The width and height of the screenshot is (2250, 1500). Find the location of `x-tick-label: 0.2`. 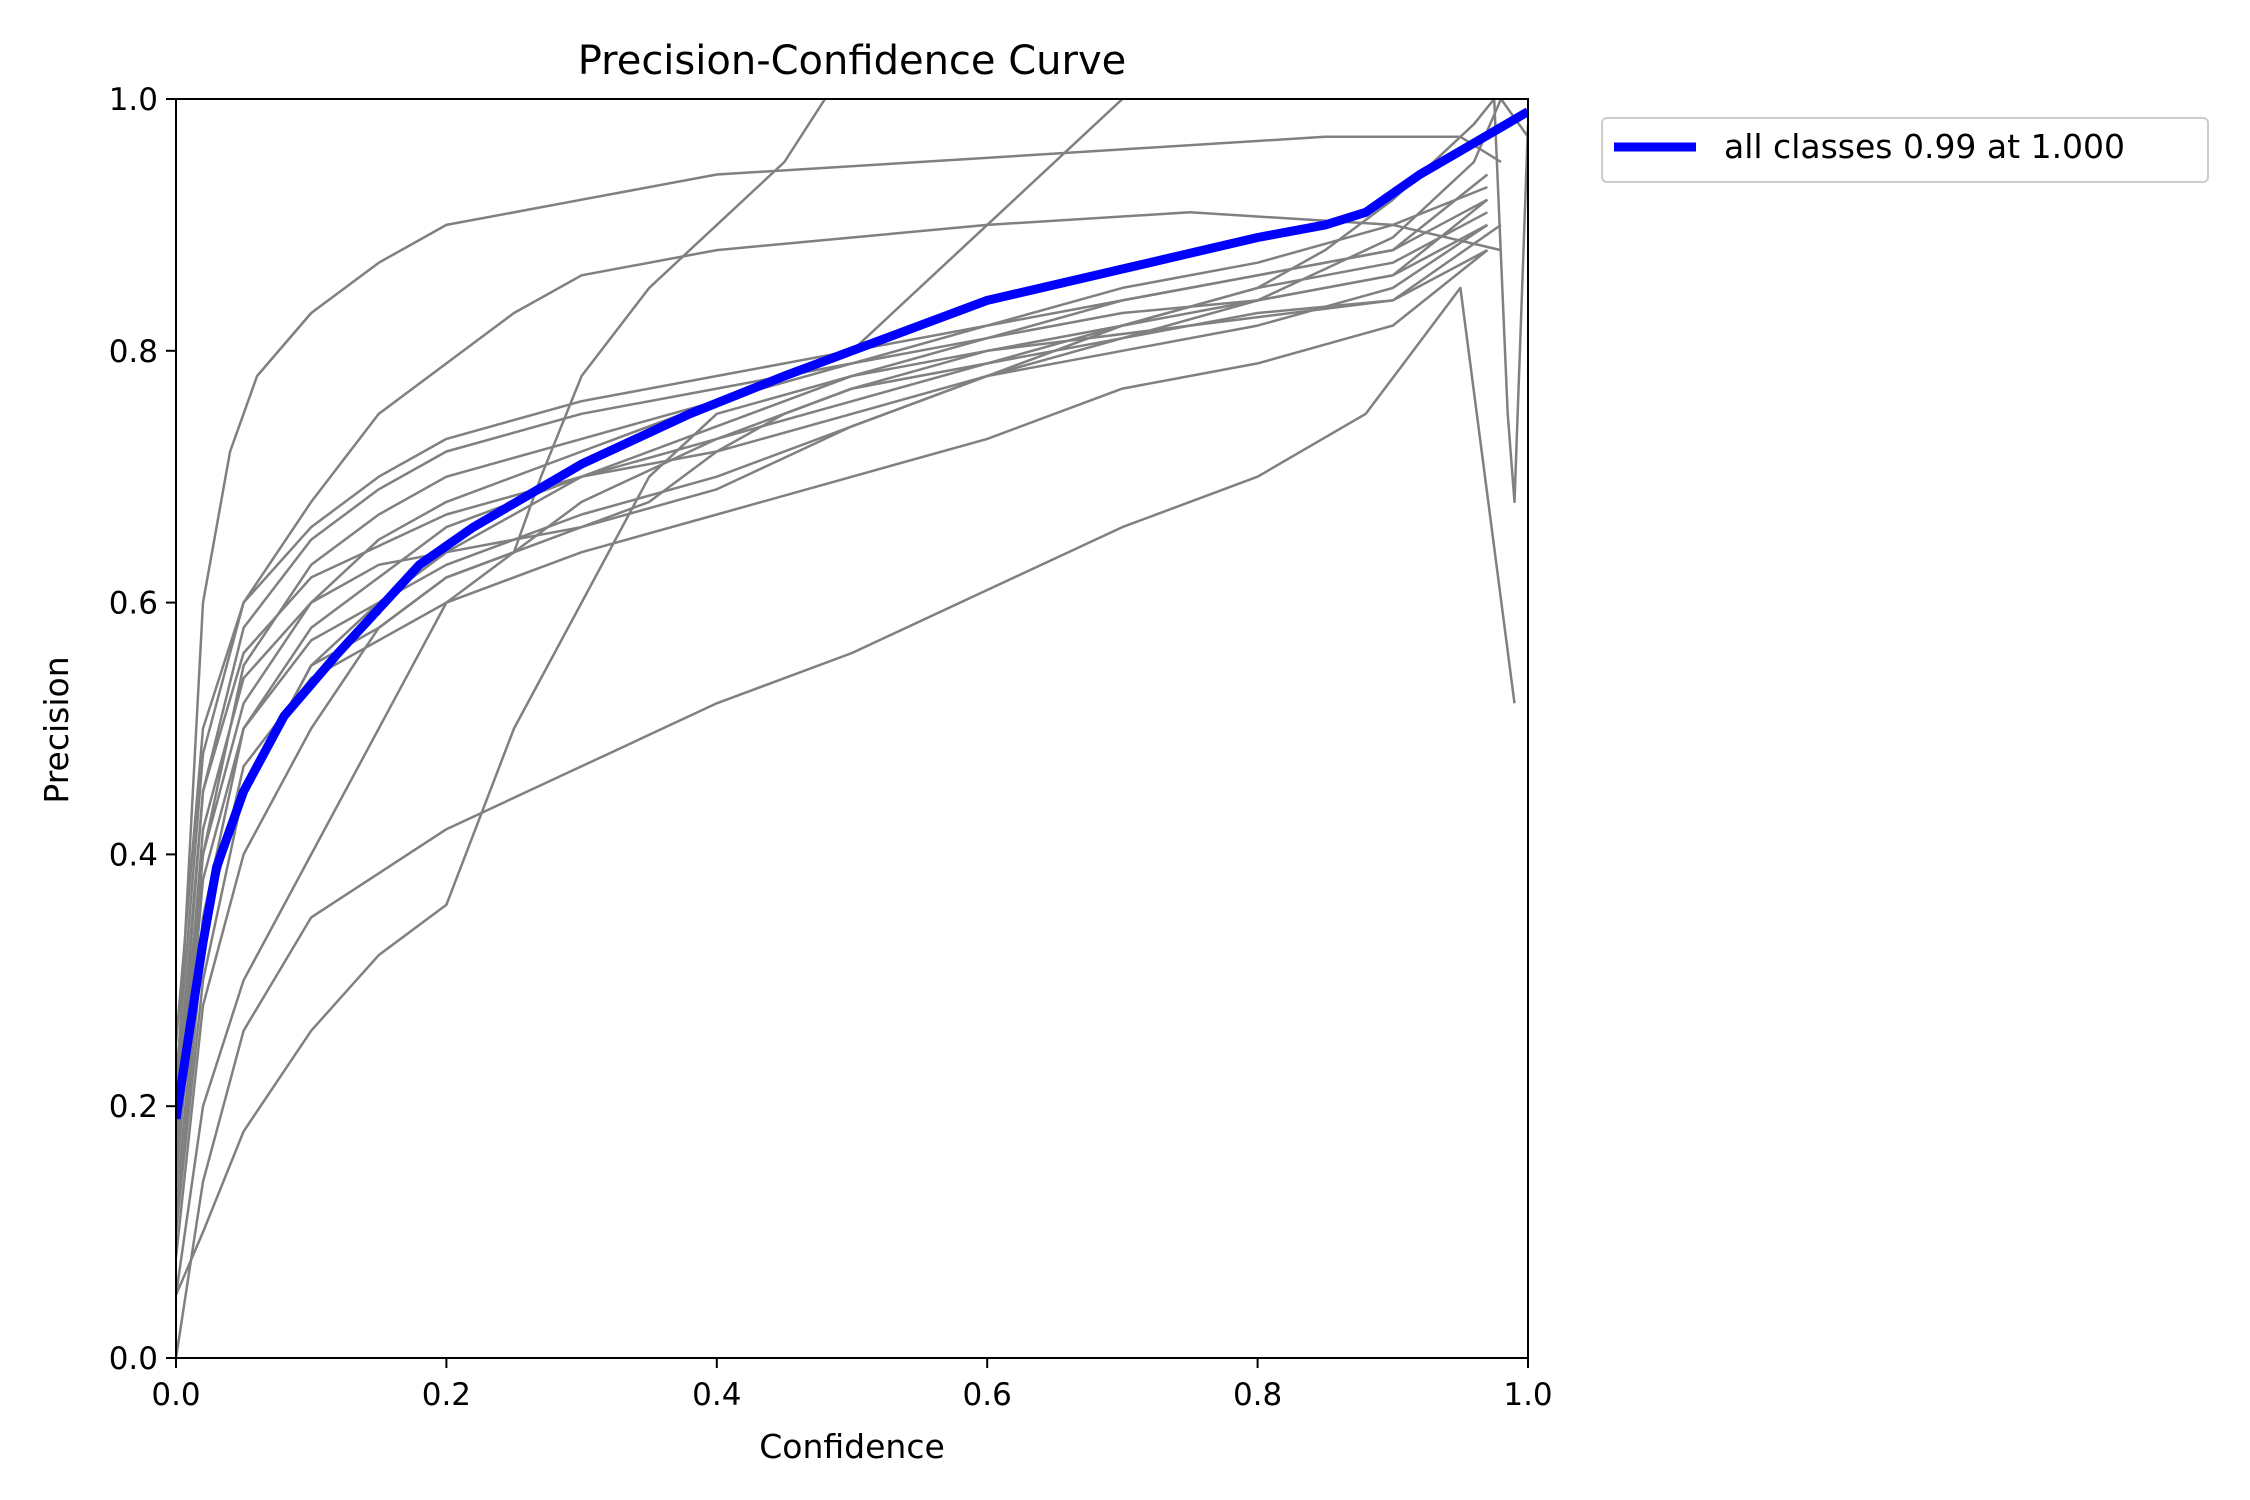

x-tick-label: 0.2 is located at coordinates (446, 1395).